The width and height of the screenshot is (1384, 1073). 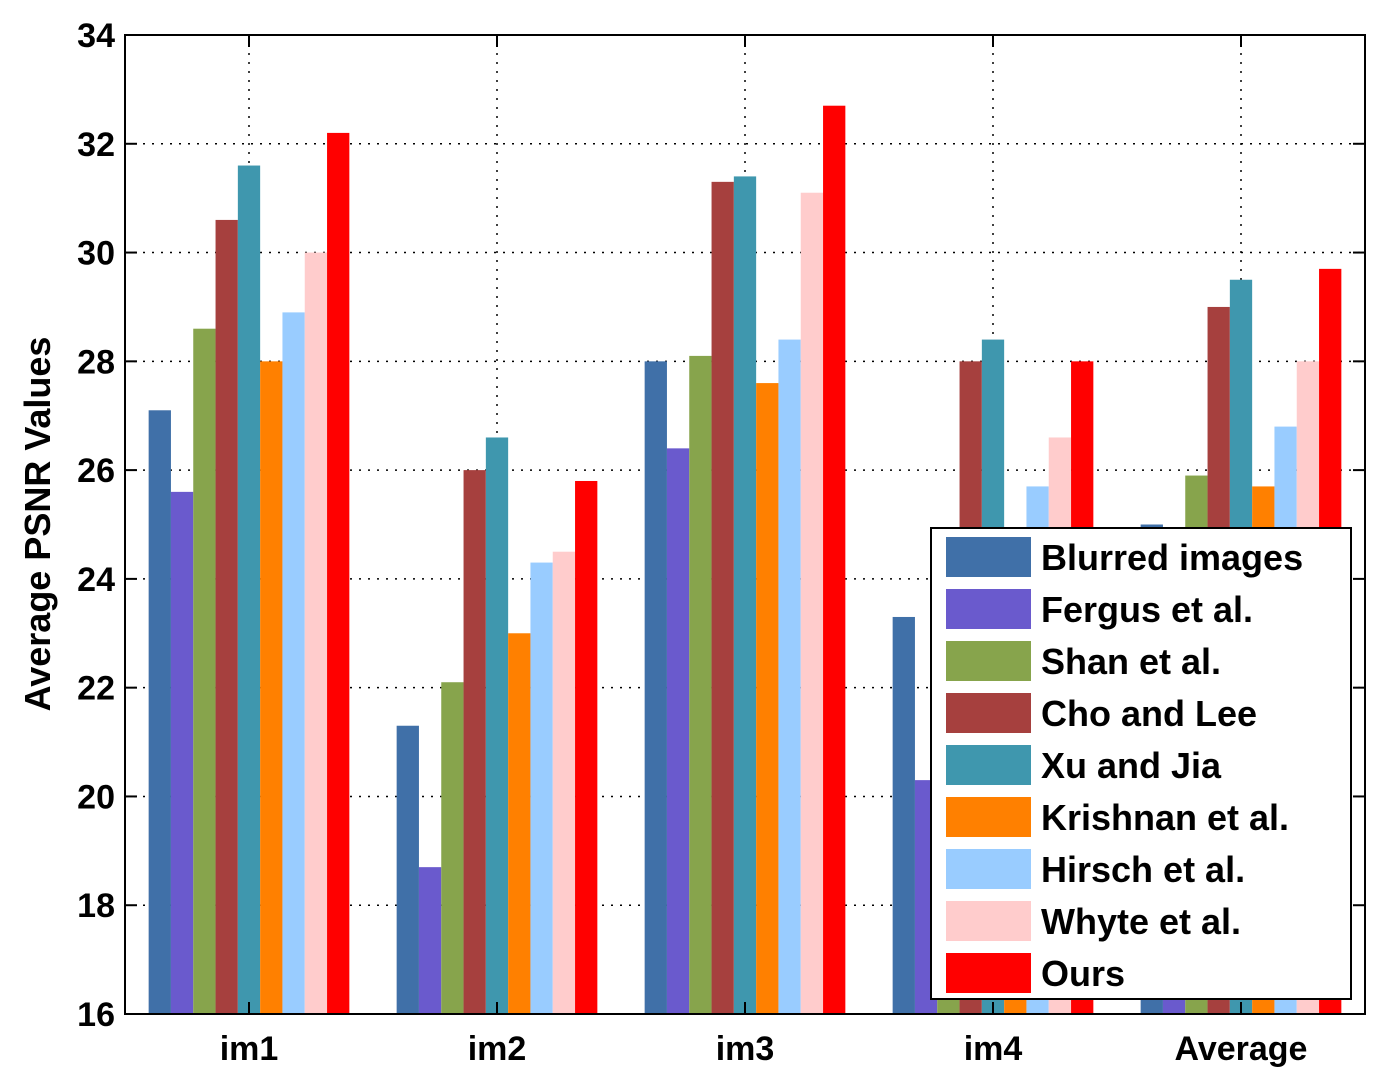 I want to click on y-tick-label: 34, so click(x=96, y=36).